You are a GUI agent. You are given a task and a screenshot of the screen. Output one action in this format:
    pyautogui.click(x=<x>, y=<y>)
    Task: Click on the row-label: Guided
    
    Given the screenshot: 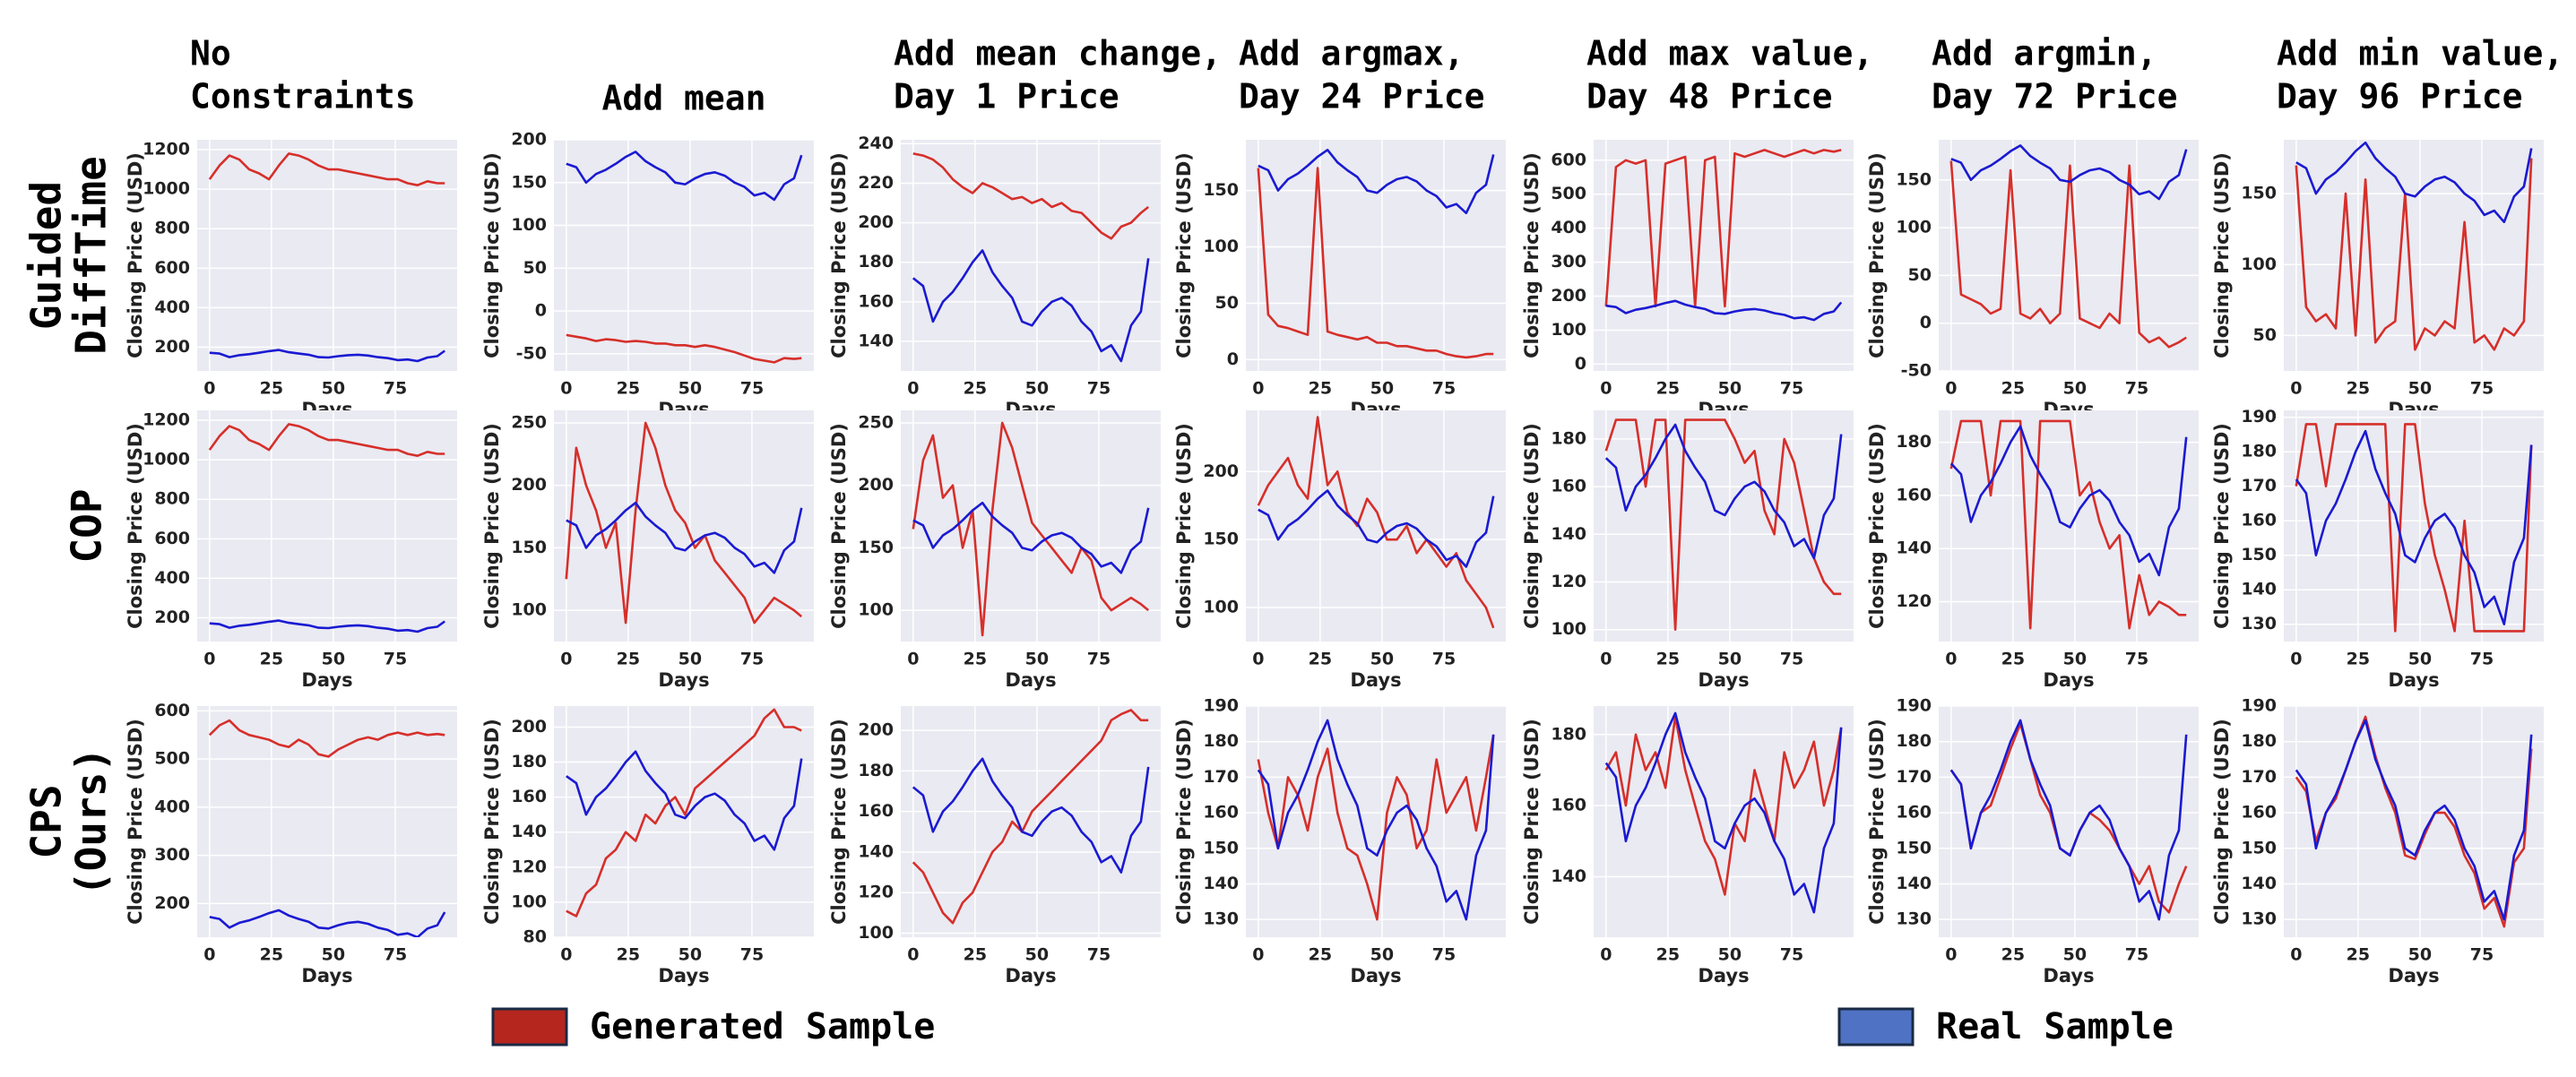 What is the action you would take?
    pyautogui.click(x=46, y=255)
    